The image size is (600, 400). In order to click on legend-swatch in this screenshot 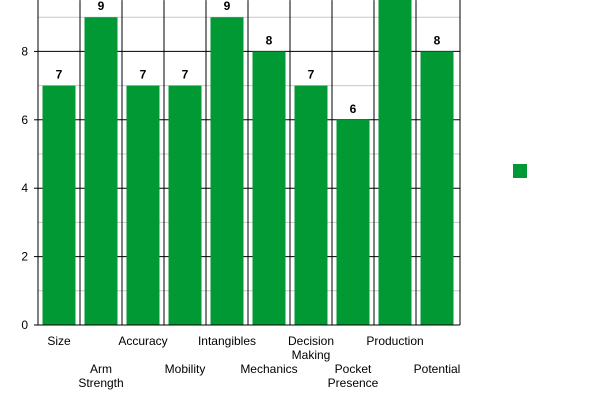, I will do `click(520, 171)`.